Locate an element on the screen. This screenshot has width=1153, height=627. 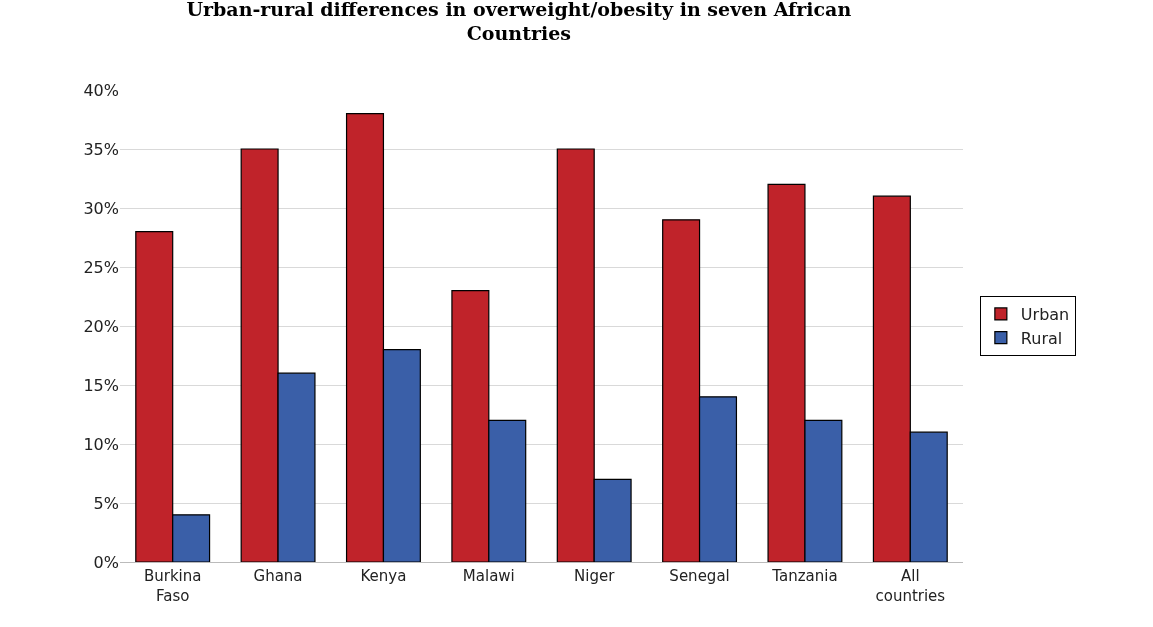
legend-label: Rural is located at coordinates (1041, 338).